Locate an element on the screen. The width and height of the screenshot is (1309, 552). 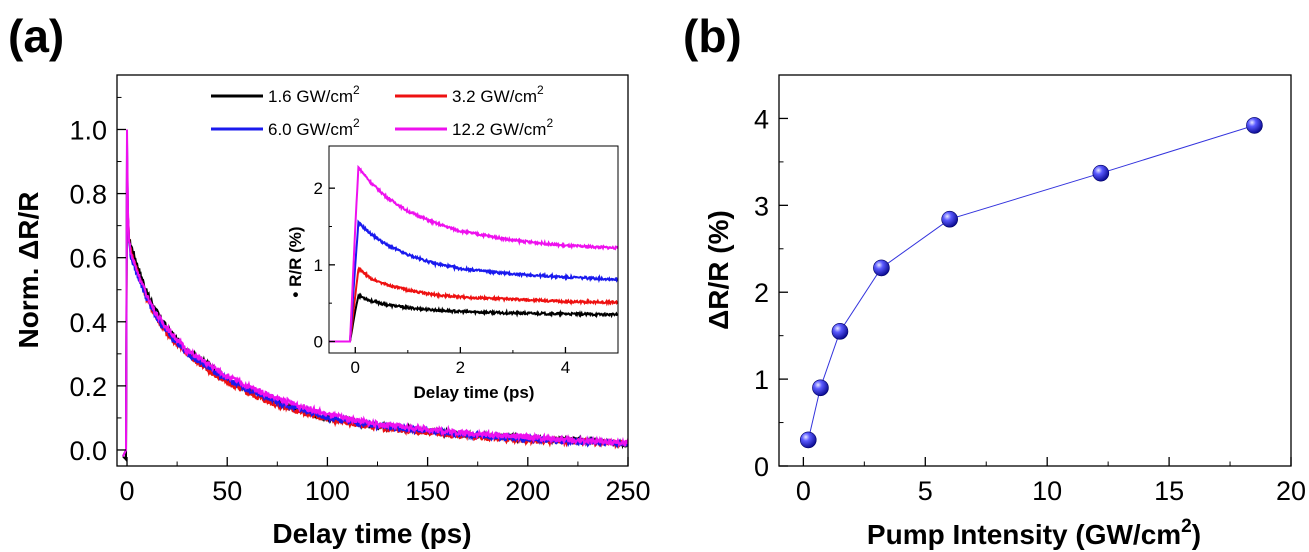
x-tick-label: 15 is located at coordinates (1169, 491).